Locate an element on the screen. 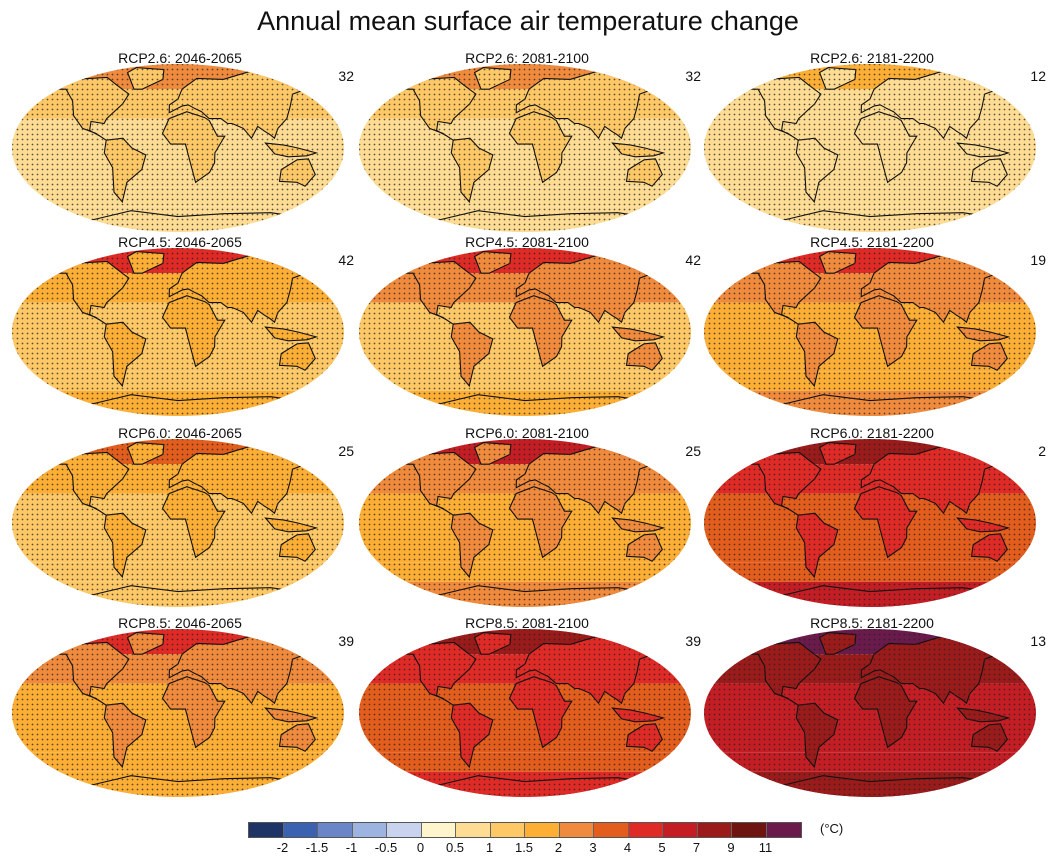  colorbar-tick-label: 3 is located at coordinates (593, 847).